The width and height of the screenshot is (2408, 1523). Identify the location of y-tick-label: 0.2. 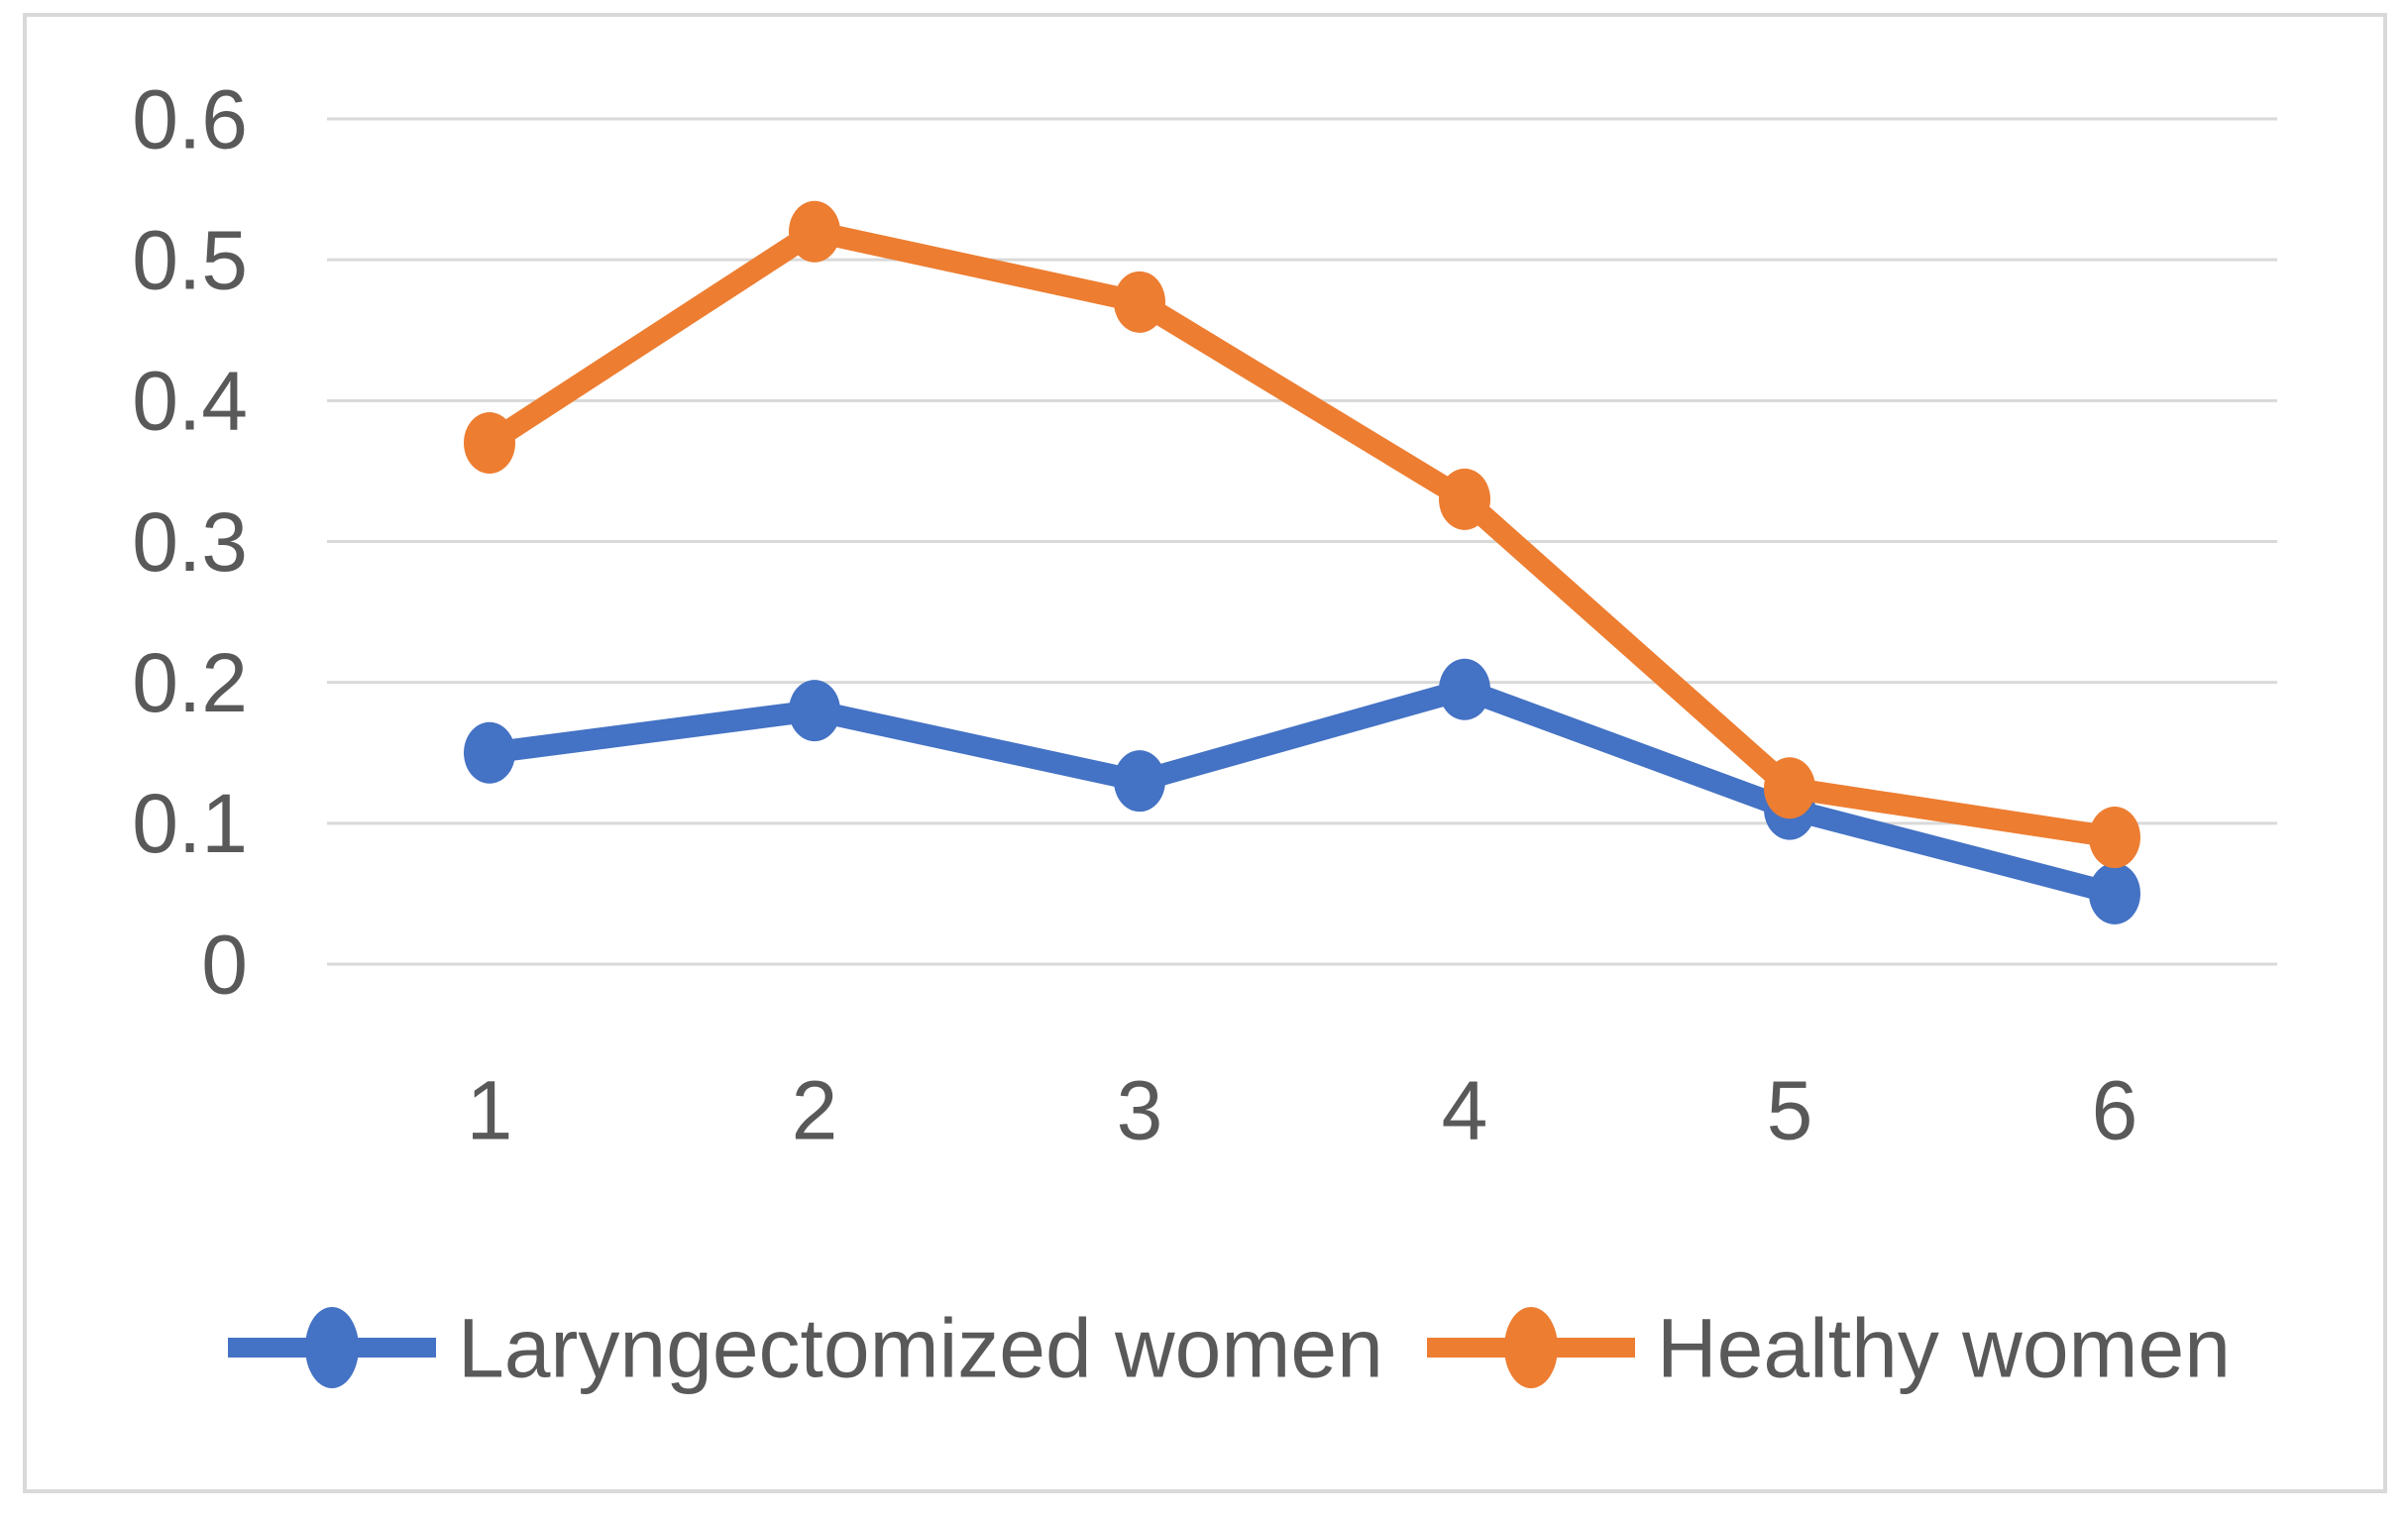
(190, 682).